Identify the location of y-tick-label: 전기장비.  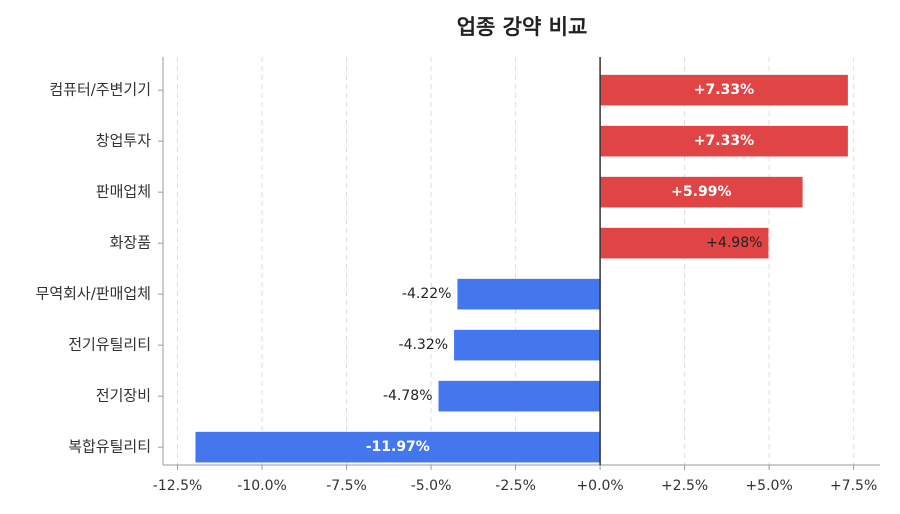
(123, 396).